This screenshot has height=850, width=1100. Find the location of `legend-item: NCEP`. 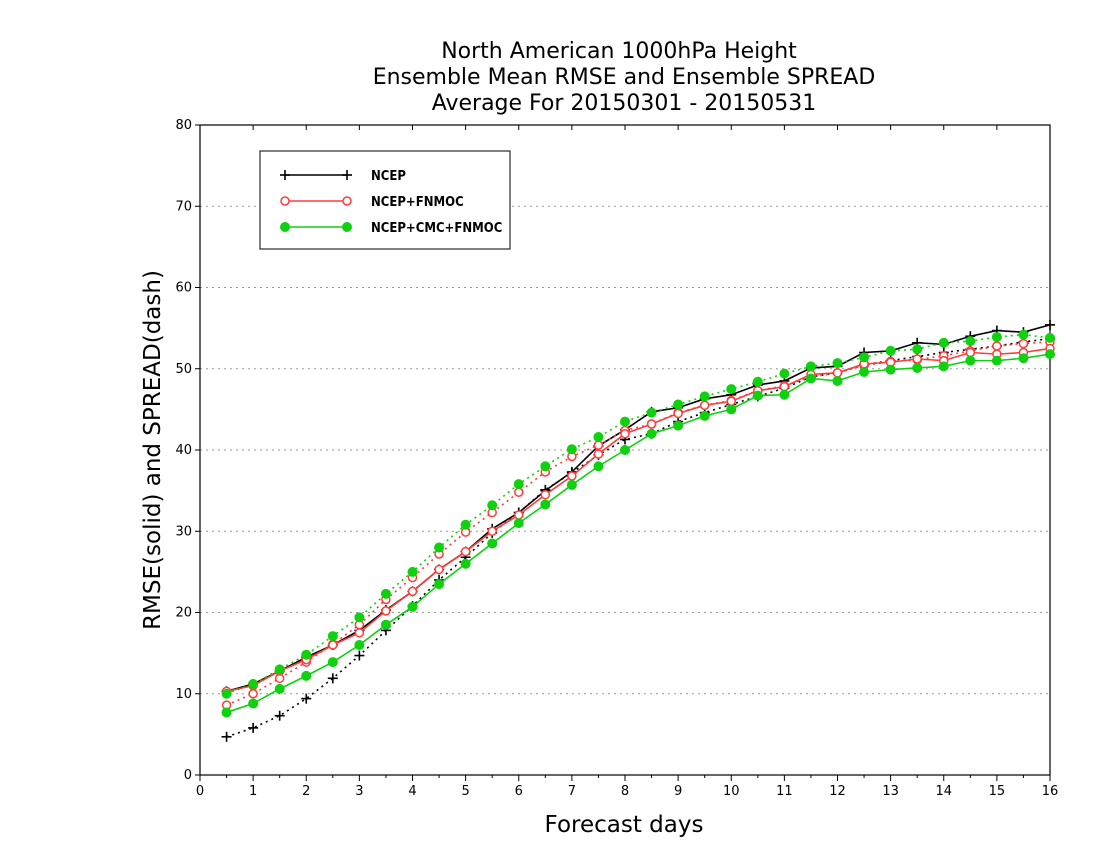

legend-item: NCEP is located at coordinates (343, 176).